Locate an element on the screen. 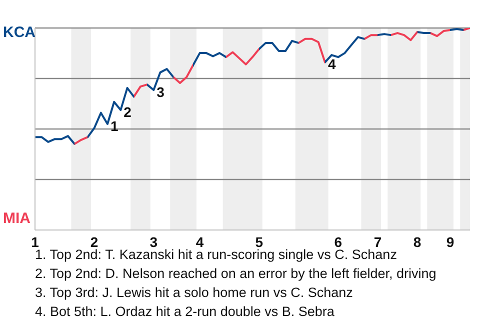 Image resolution: width=480 pixels, height=320 pixels. x-tick-label: 7 is located at coordinates (378, 242).